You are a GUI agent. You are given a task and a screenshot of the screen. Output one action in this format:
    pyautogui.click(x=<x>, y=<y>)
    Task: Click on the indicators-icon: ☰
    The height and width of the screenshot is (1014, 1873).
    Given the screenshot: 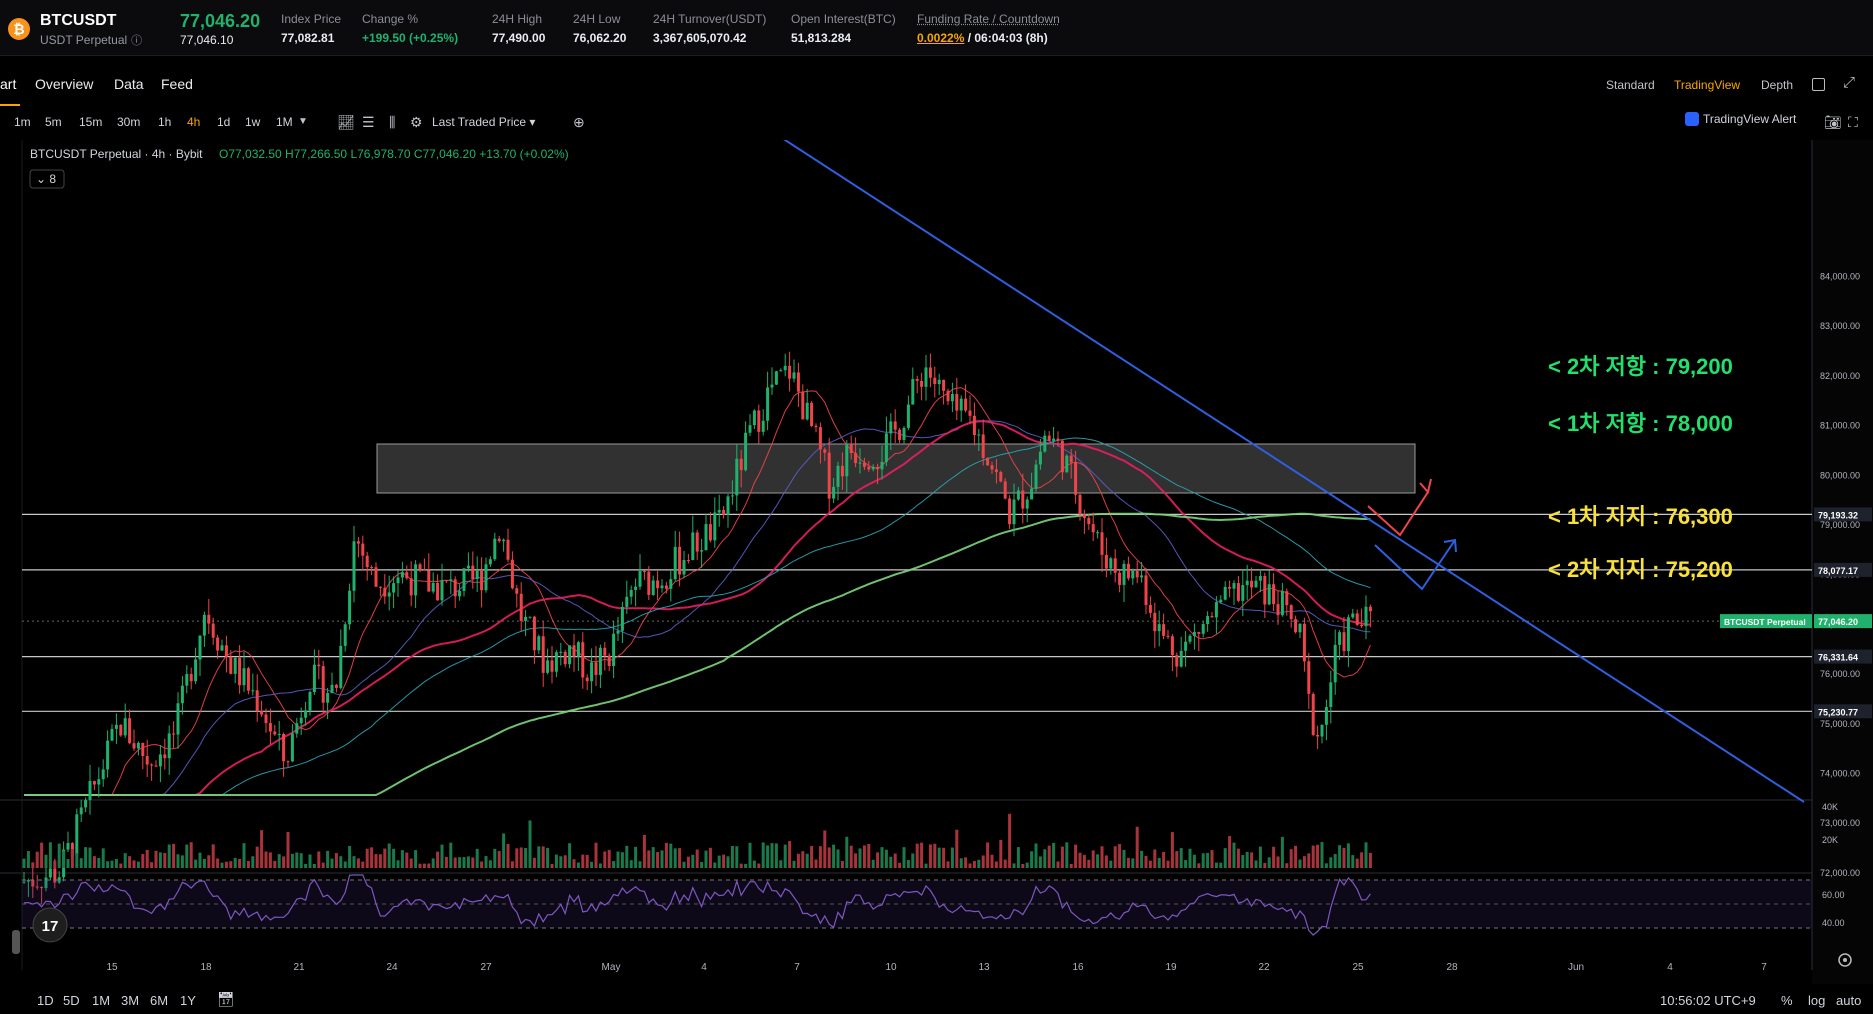 What is the action you would take?
    pyautogui.click(x=368, y=122)
    